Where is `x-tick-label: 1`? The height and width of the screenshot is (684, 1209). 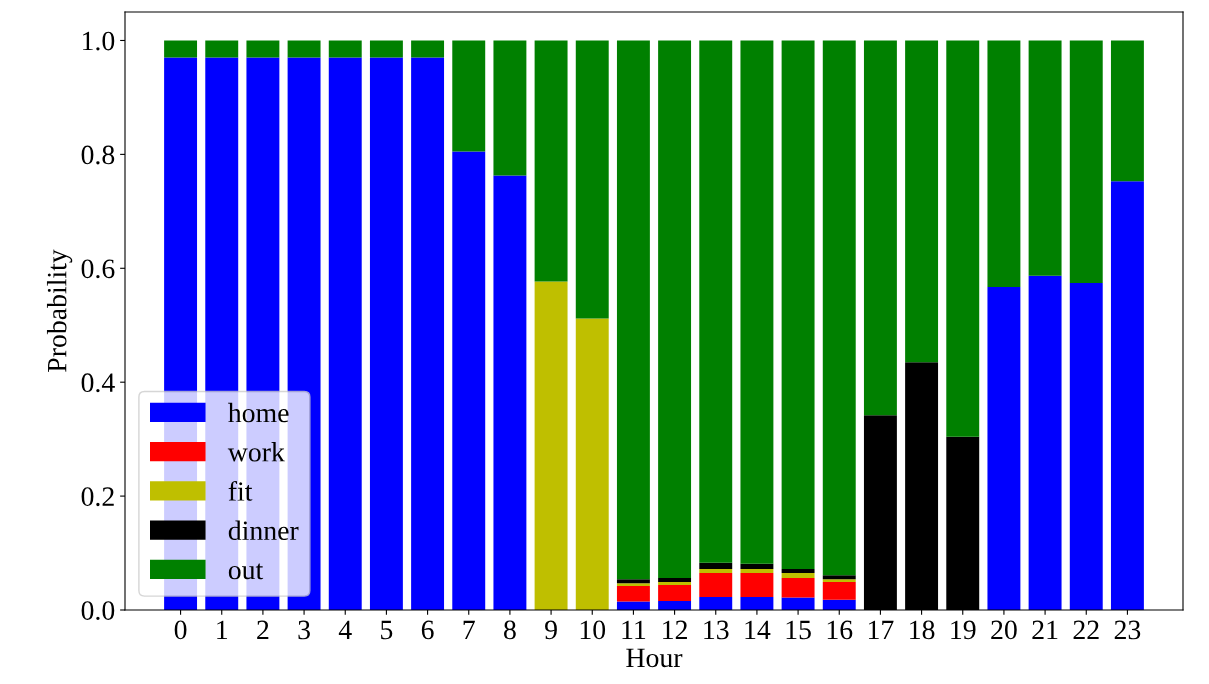 x-tick-label: 1 is located at coordinates (222, 629).